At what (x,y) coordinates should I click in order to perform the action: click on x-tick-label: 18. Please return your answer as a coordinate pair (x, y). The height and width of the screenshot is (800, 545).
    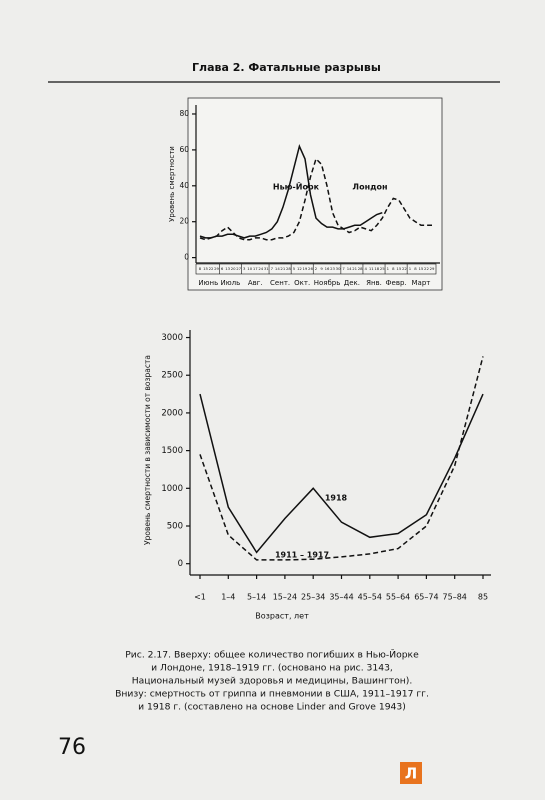
    Looking at the image, I should click on (376, 268).